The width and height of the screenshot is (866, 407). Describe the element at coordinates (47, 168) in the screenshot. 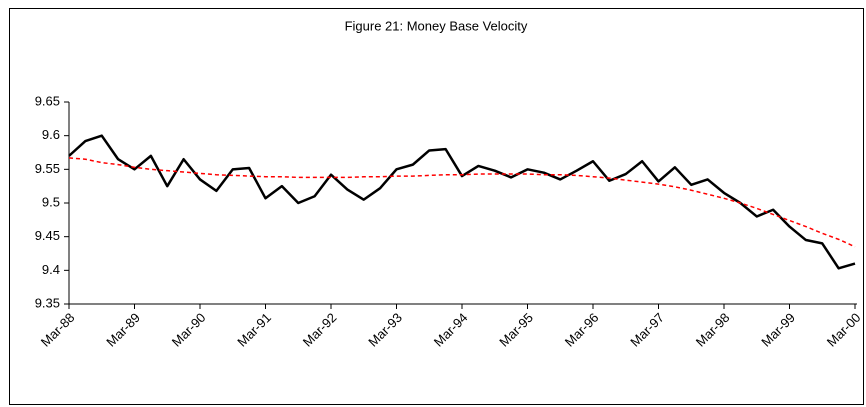

I see `y-tick-label: 9.55` at that location.